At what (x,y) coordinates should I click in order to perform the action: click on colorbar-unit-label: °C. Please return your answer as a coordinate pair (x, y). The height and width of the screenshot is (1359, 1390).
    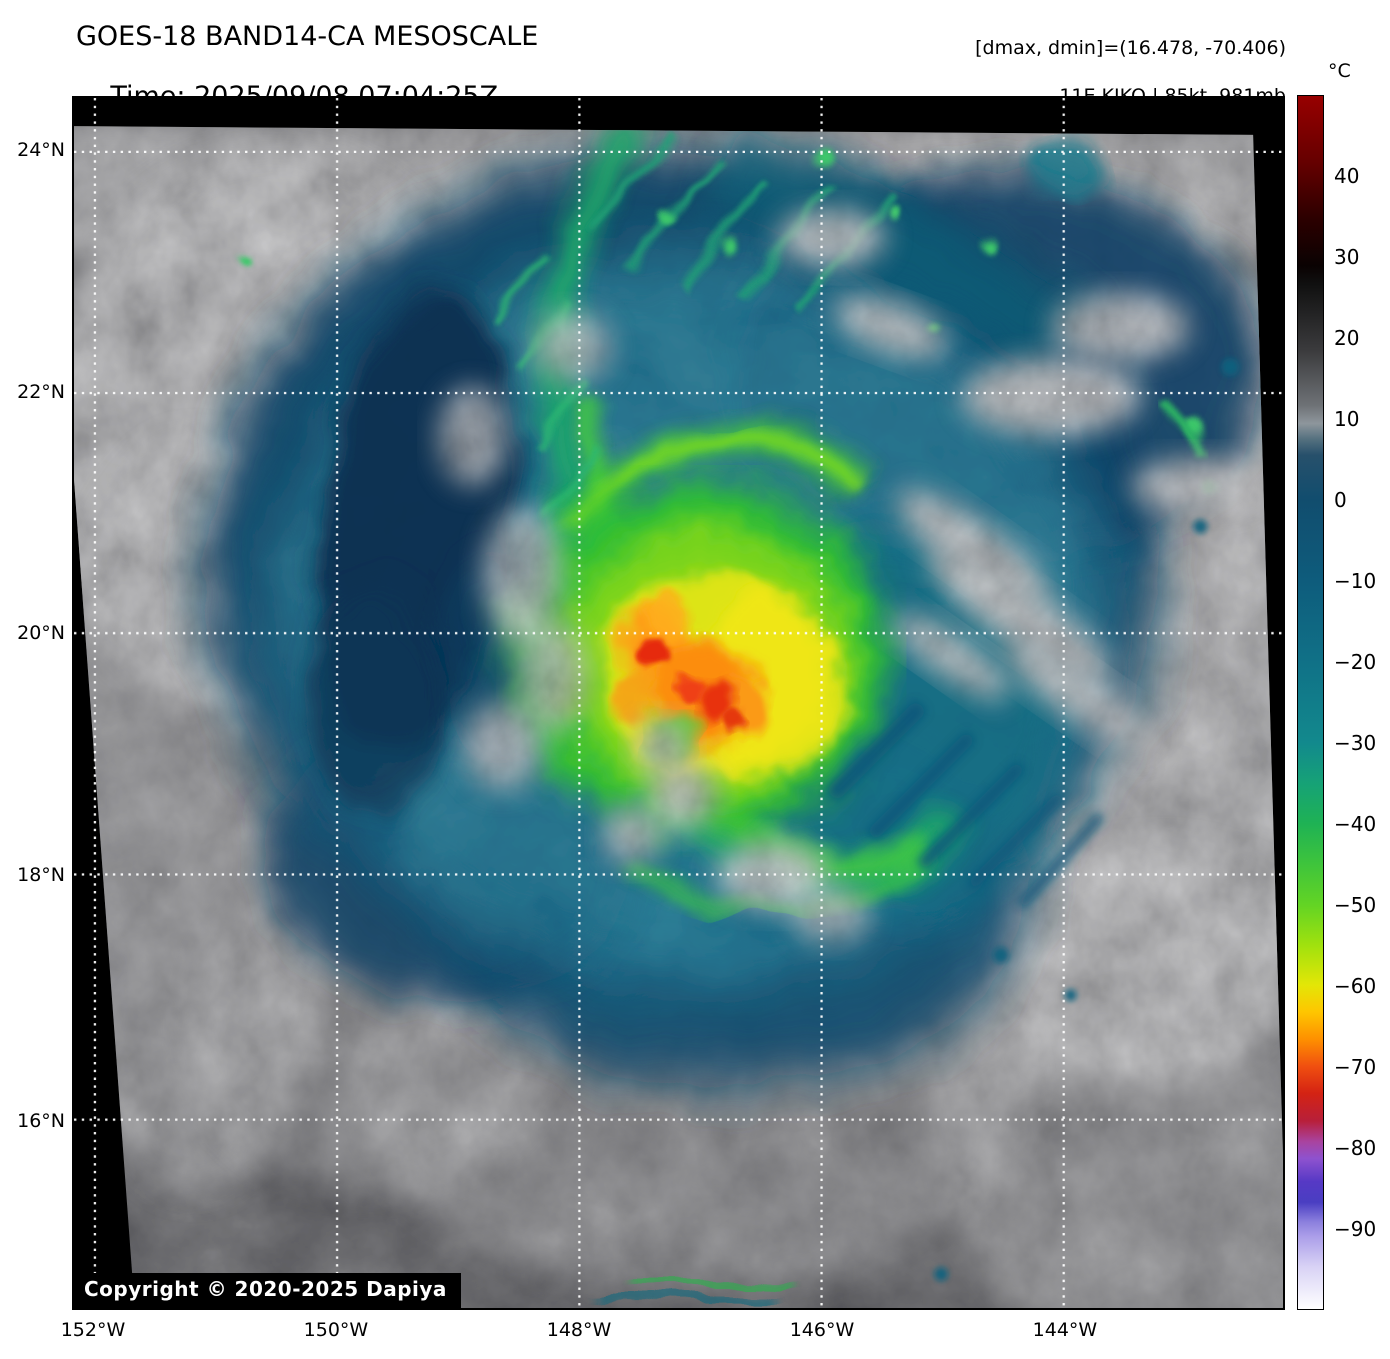
    Looking at the image, I should click on (1339, 71).